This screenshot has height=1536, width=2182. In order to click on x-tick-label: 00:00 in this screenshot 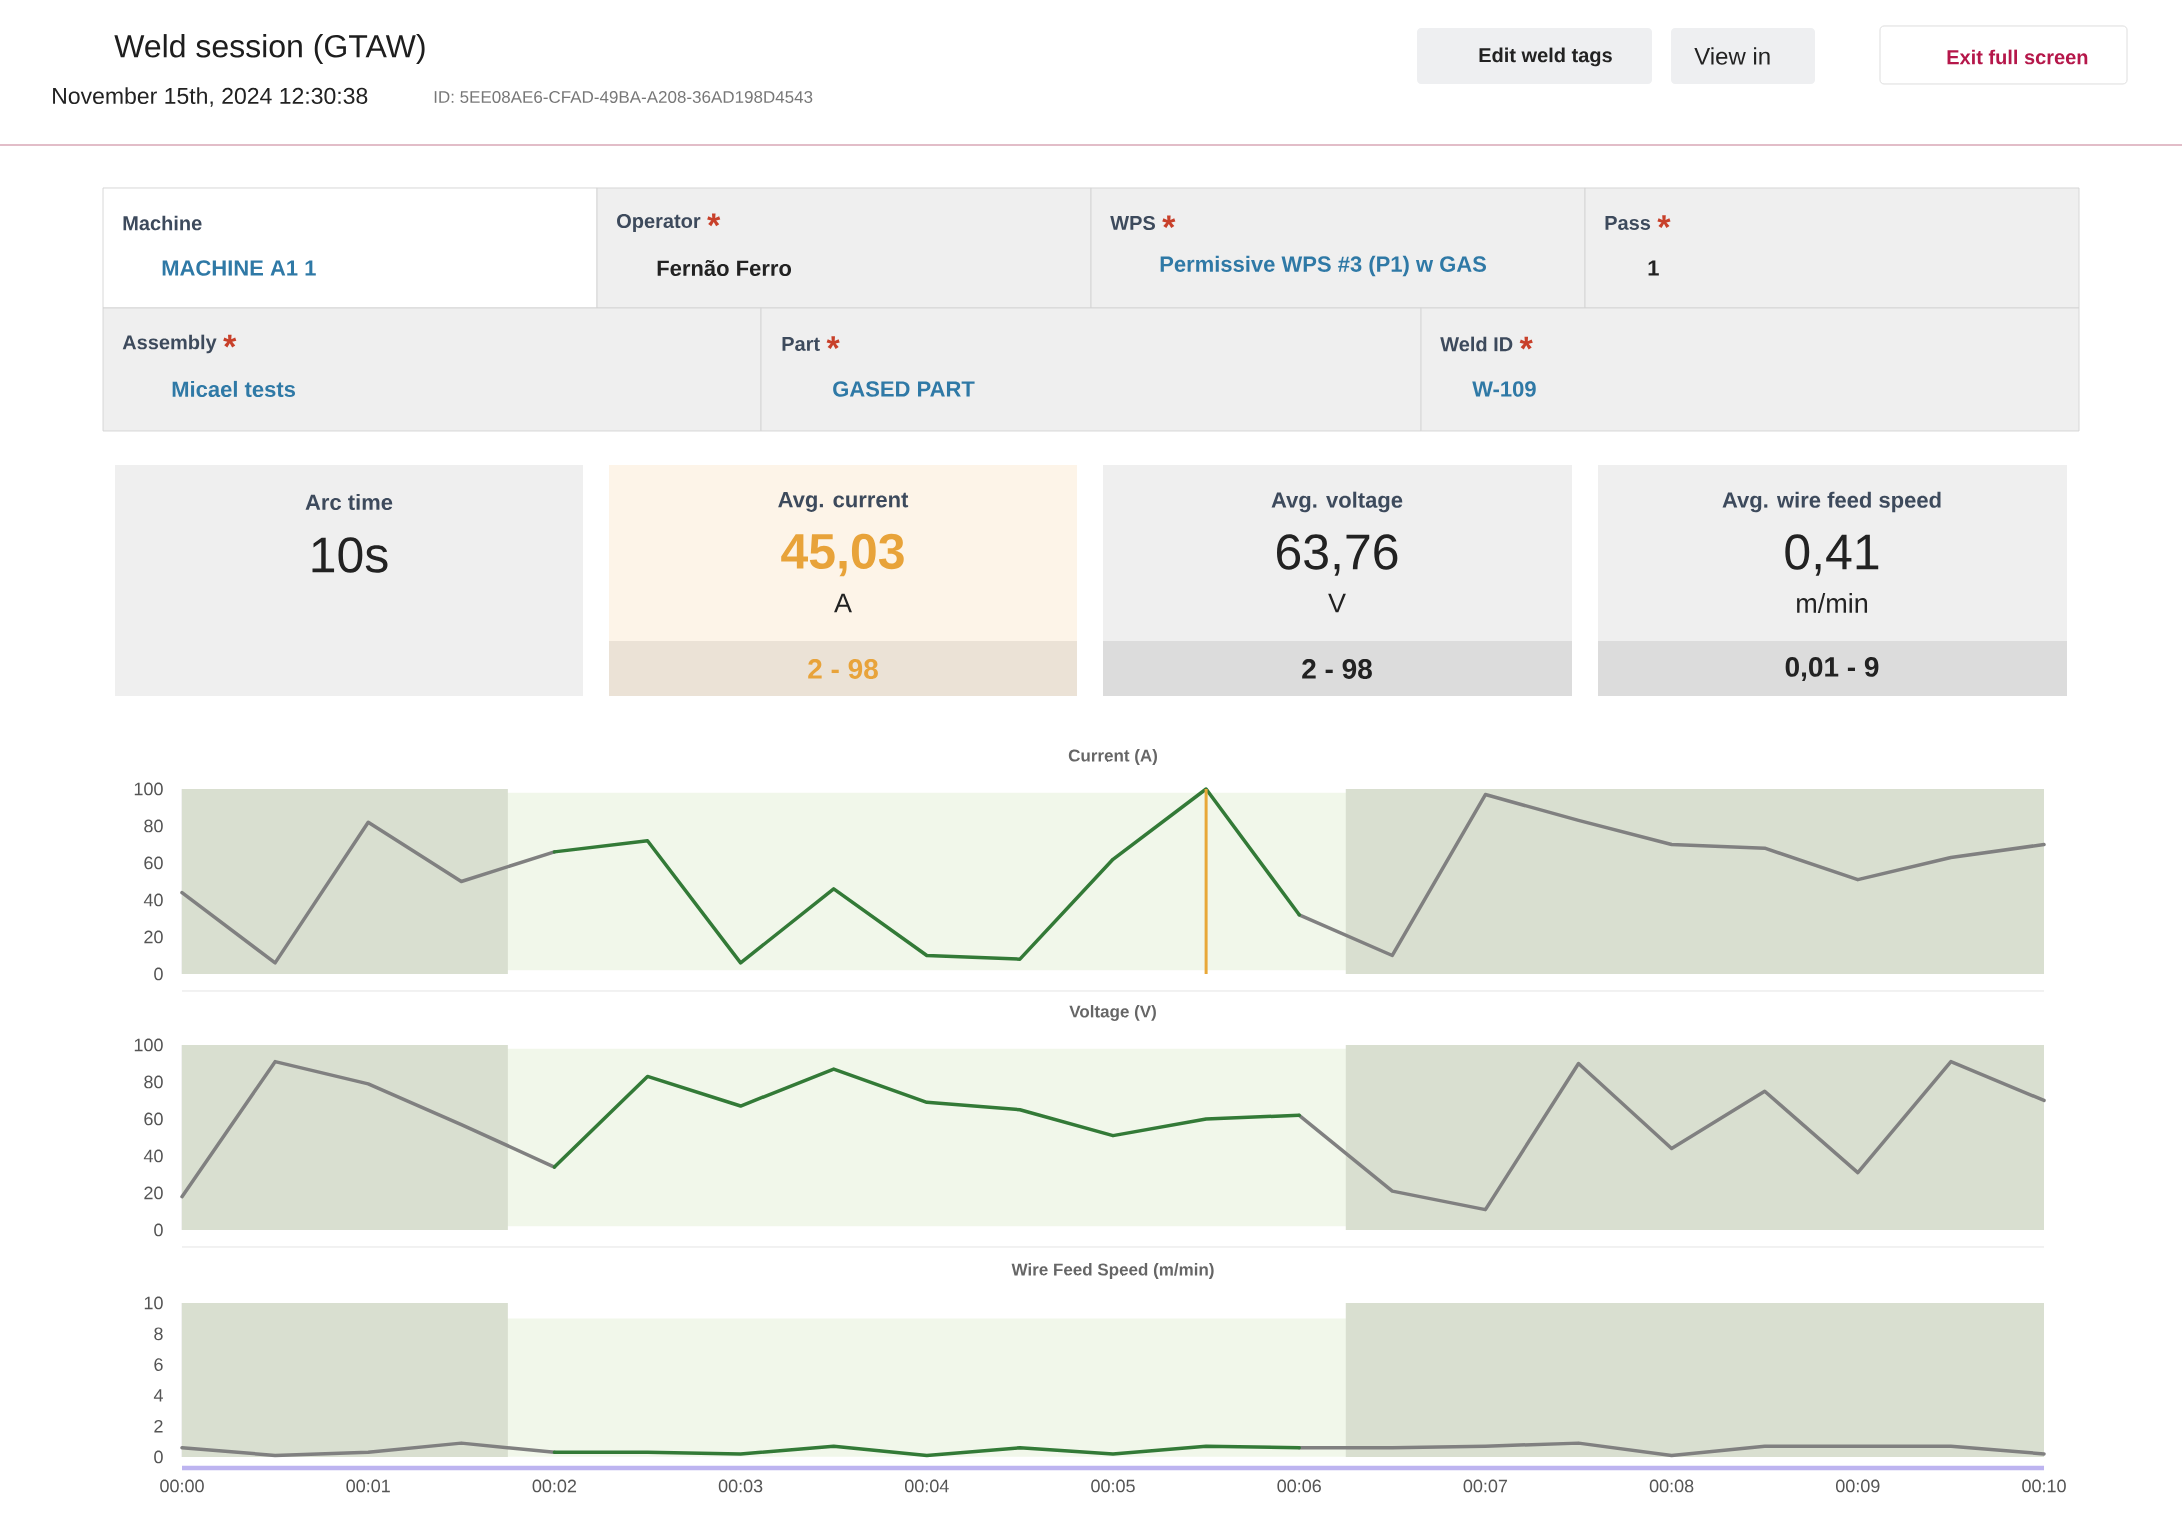, I will do `click(182, 1486)`.